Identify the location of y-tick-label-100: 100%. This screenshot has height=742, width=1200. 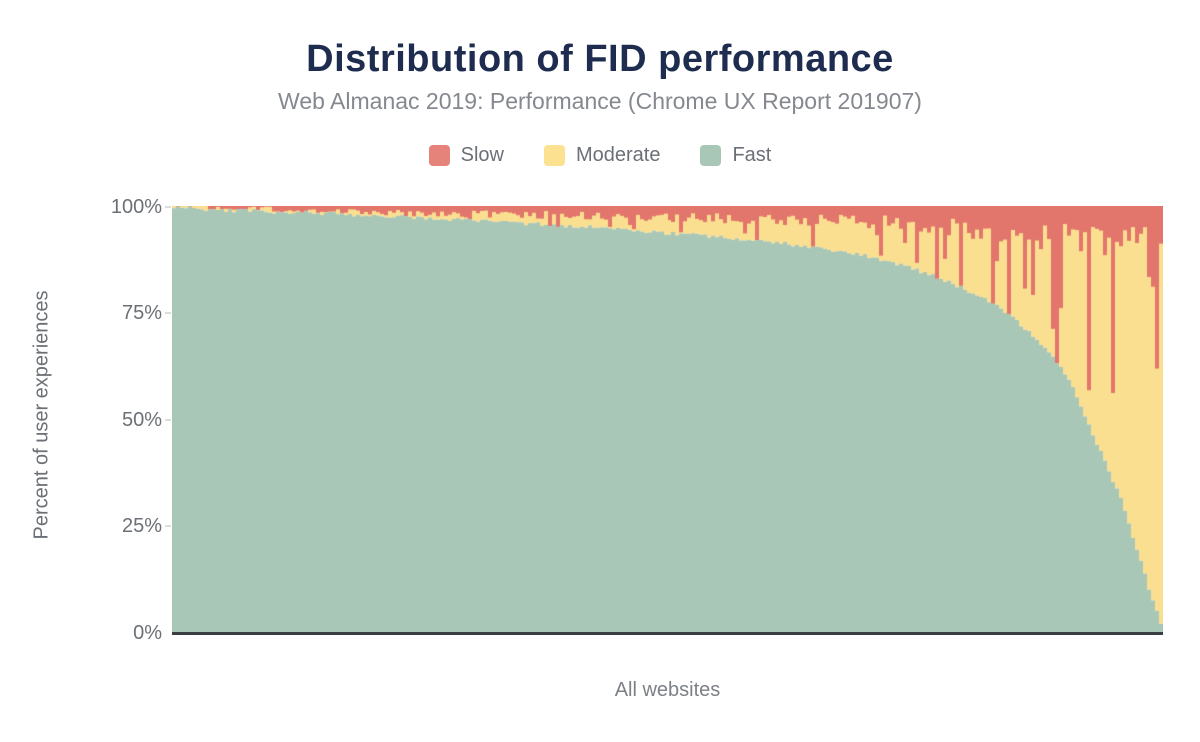
(136, 207).